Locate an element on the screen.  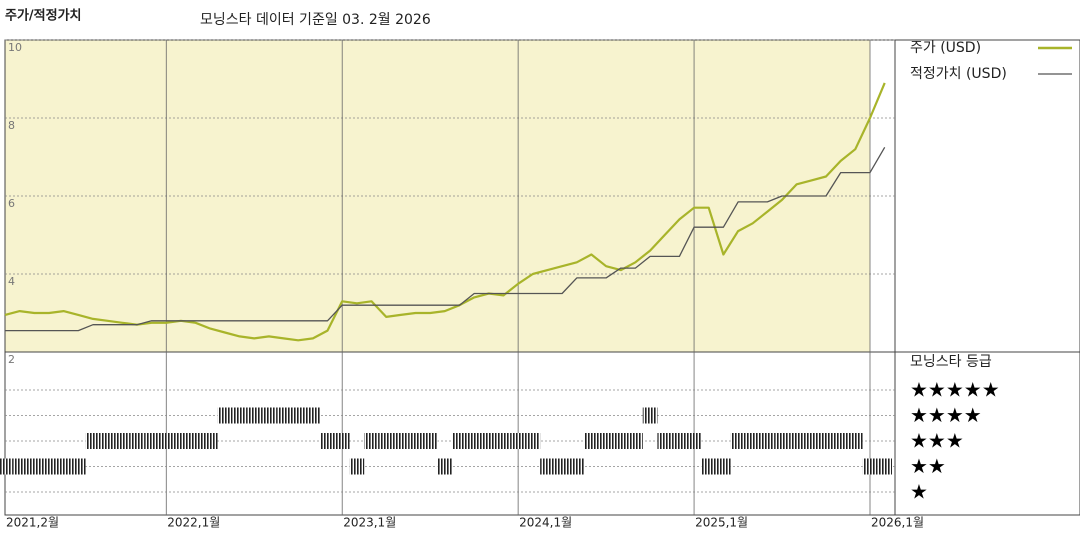
x-tick-label: 2023,1월 is located at coordinates (369, 523).